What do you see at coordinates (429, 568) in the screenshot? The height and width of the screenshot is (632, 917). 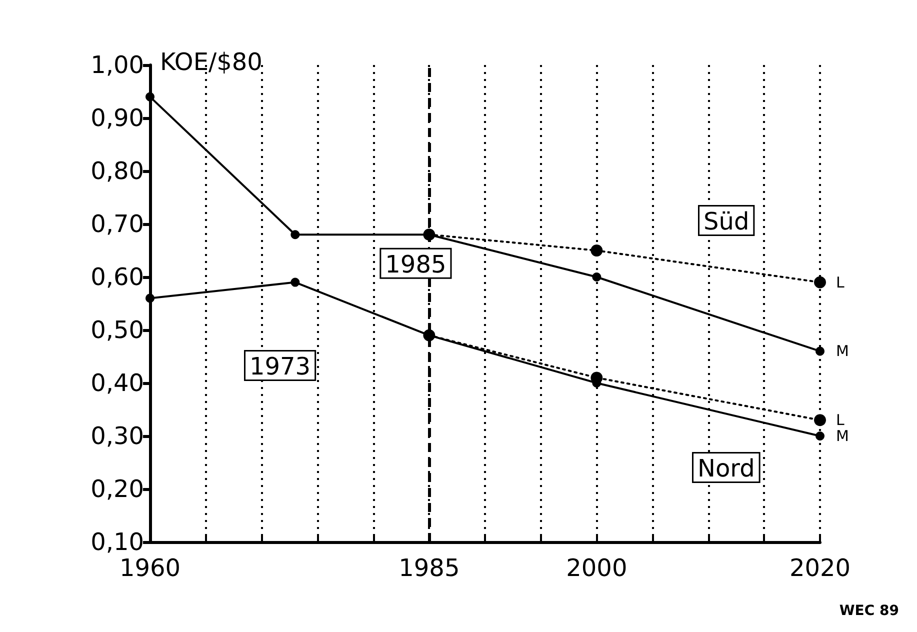 I see `x-tick-label: 1985` at bounding box center [429, 568].